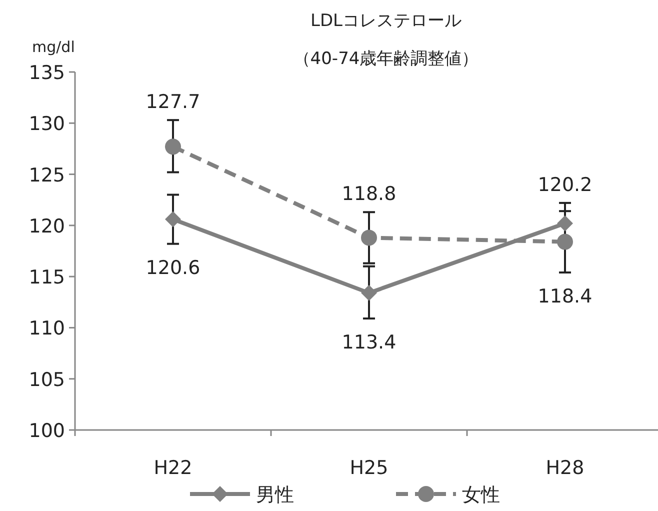  I want to click on y-tick-label: 125, so click(46, 175).